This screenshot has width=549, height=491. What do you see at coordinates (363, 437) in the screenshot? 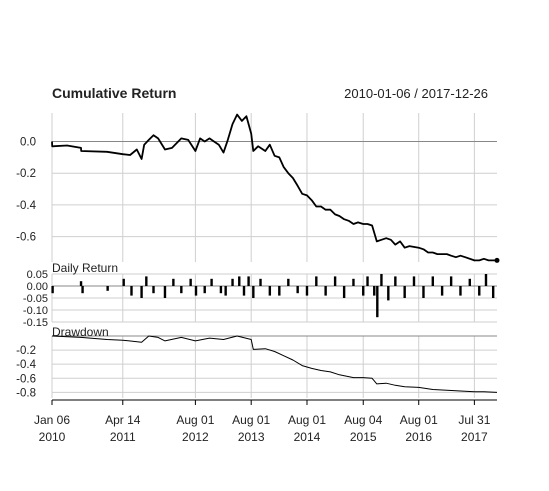
I see `x-tick-label-year: 2015` at bounding box center [363, 437].